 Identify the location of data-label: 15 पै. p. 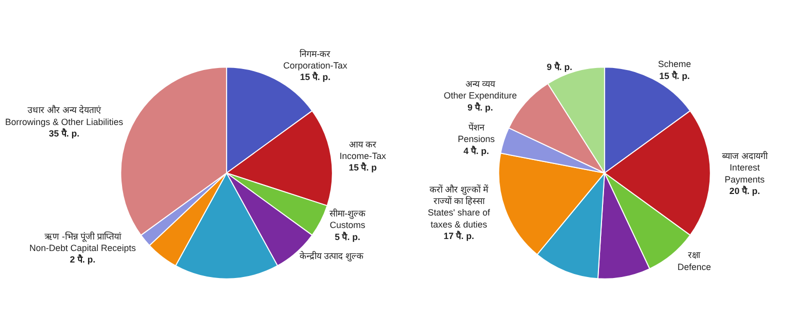
(363, 167).